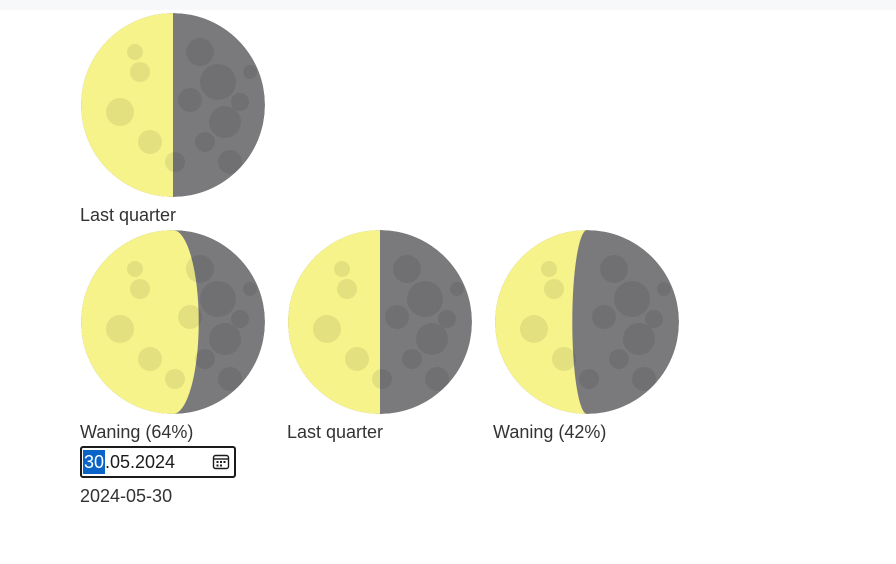 This screenshot has width=896, height=564. Describe the element at coordinates (128, 215) in the screenshot. I see `moon-caption-1: Last quarter` at that location.